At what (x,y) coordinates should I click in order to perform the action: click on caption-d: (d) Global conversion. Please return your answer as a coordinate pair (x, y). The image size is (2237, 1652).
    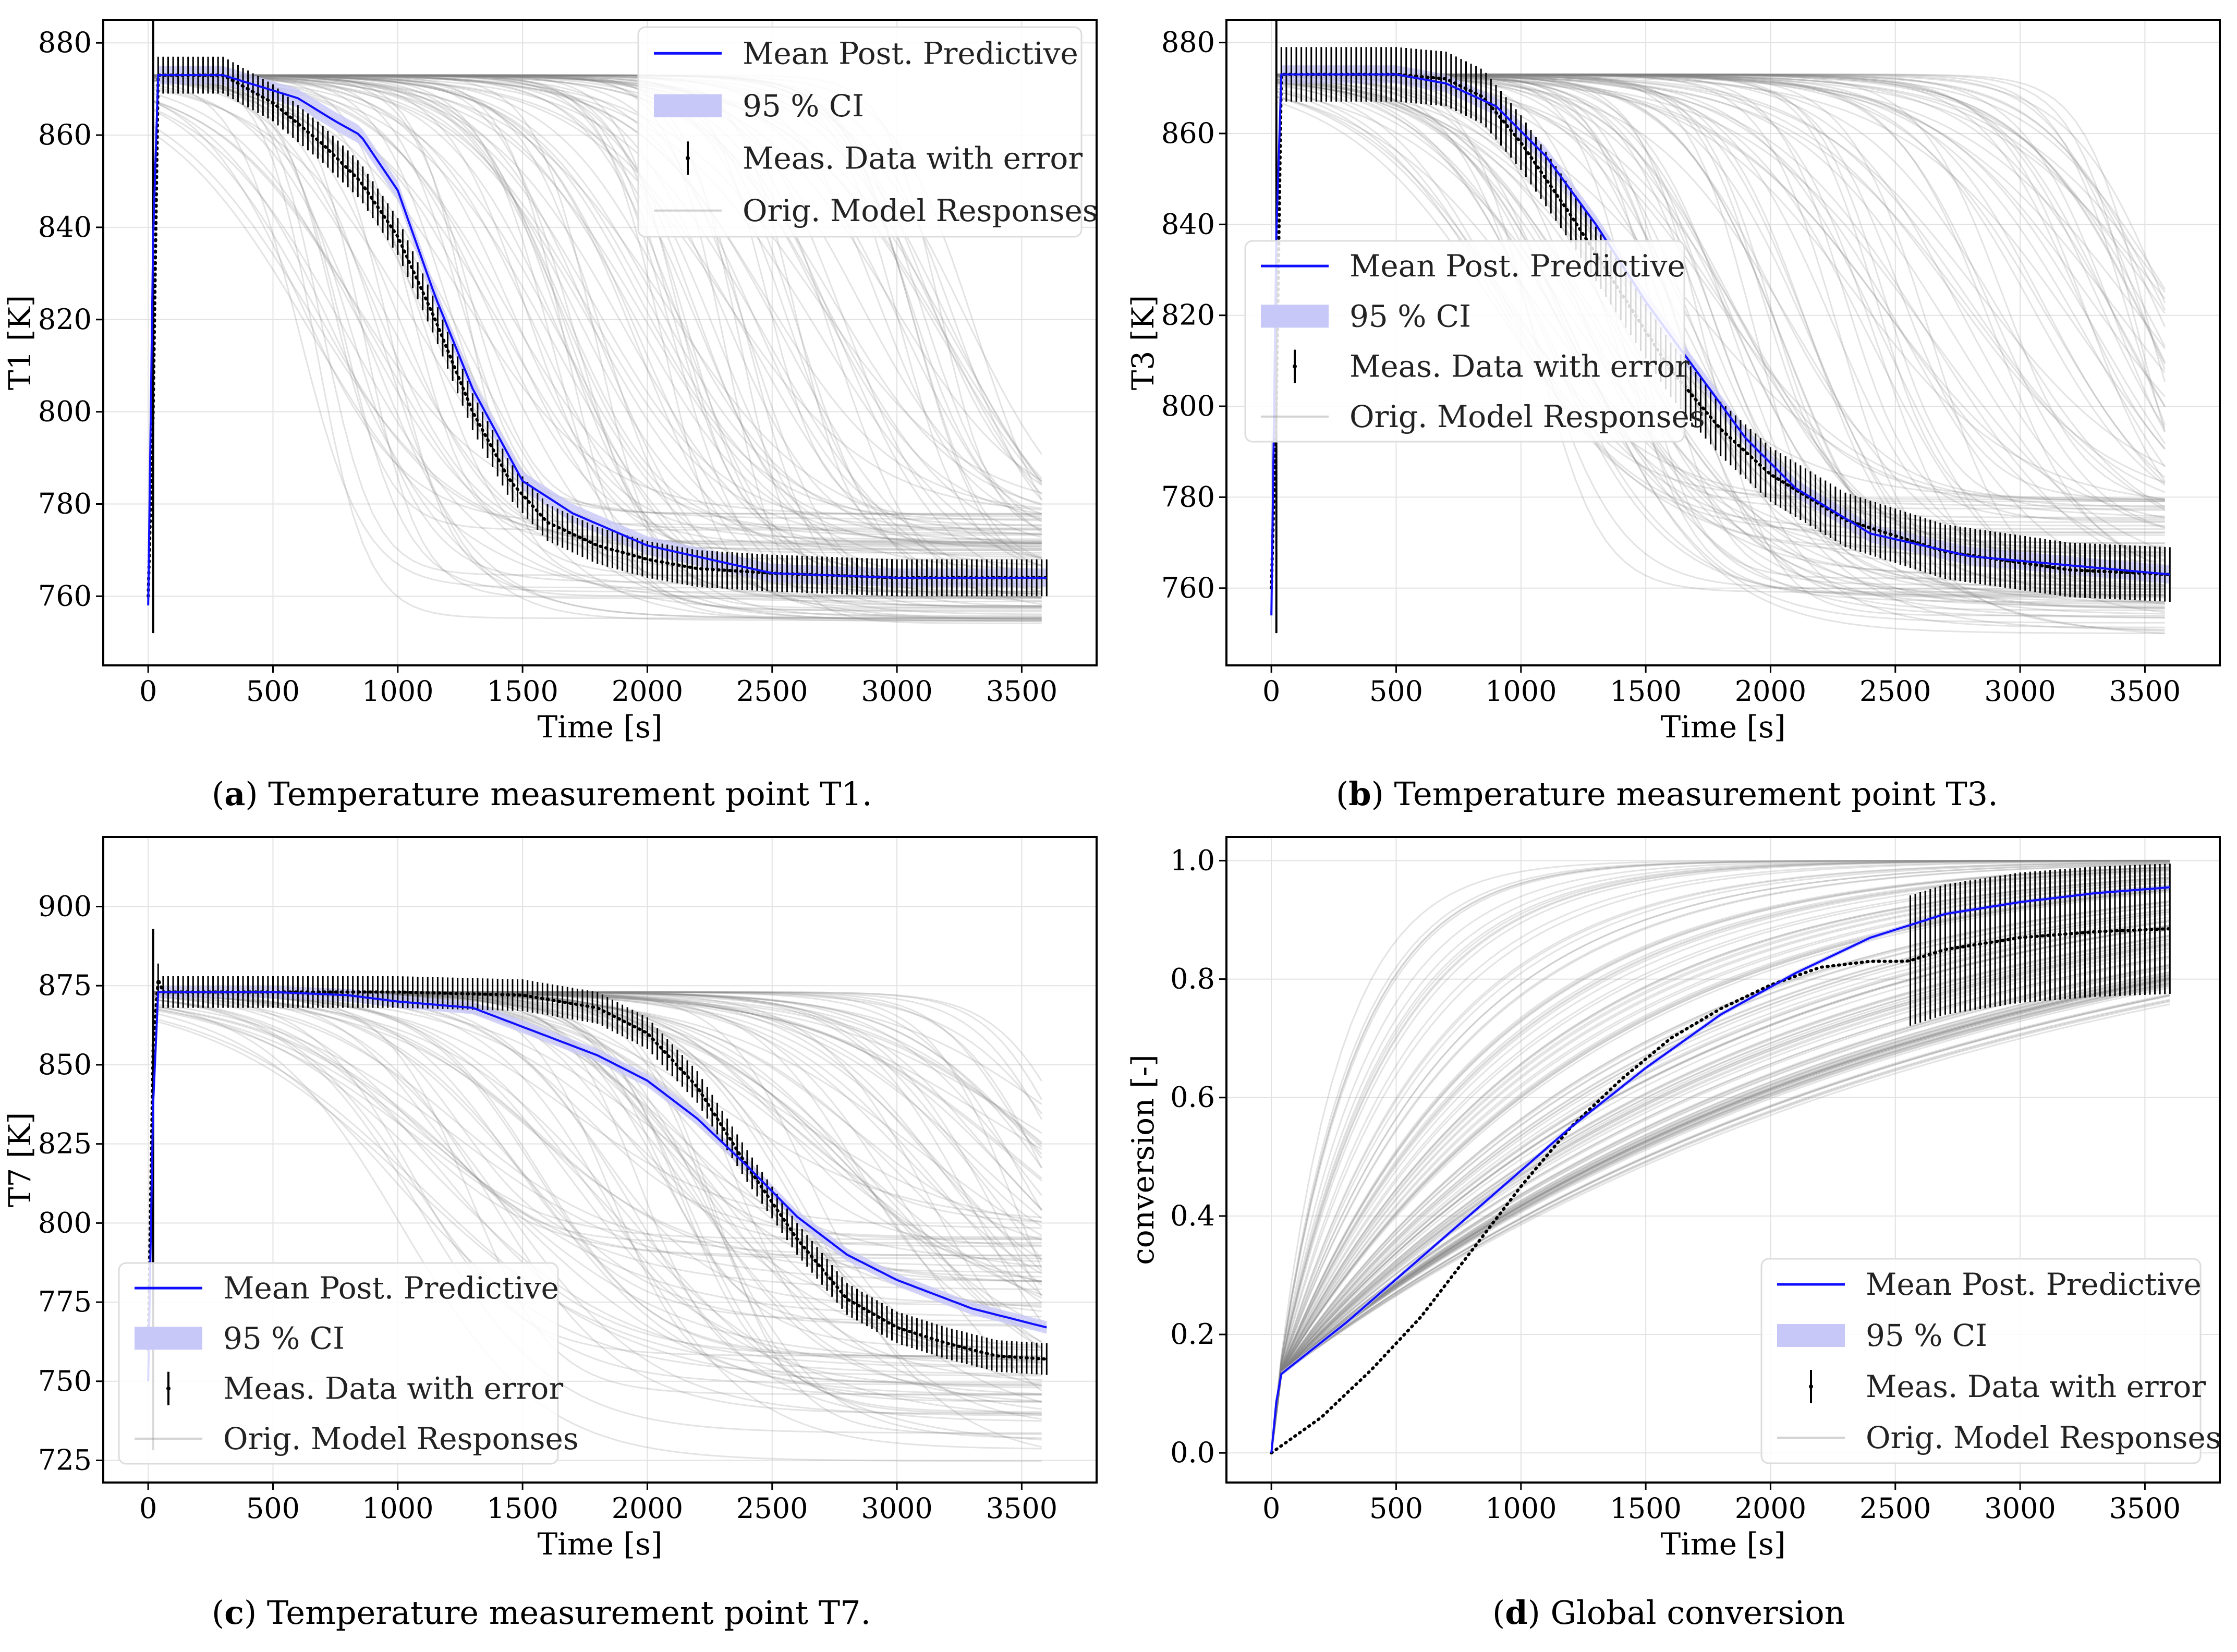
    Looking at the image, I should click on (1668, 1613).